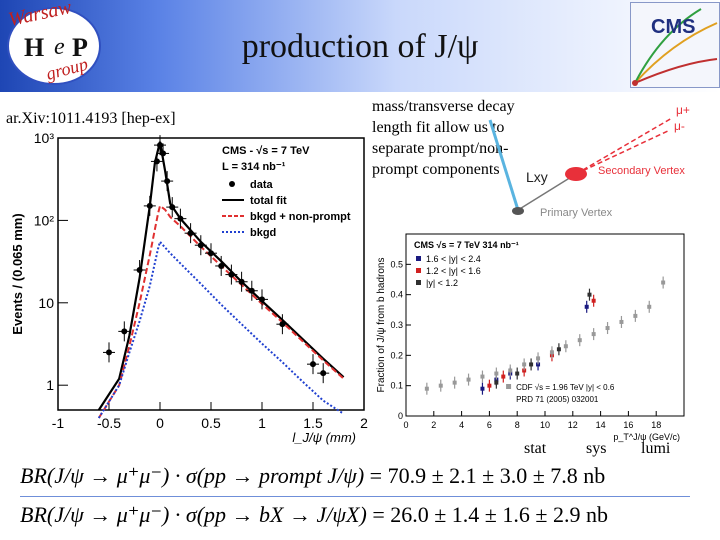 The height and width of the screenshot is (540, 720). I want to click on x-axis-label: l_J/ψ (mm), so click(324, 437).